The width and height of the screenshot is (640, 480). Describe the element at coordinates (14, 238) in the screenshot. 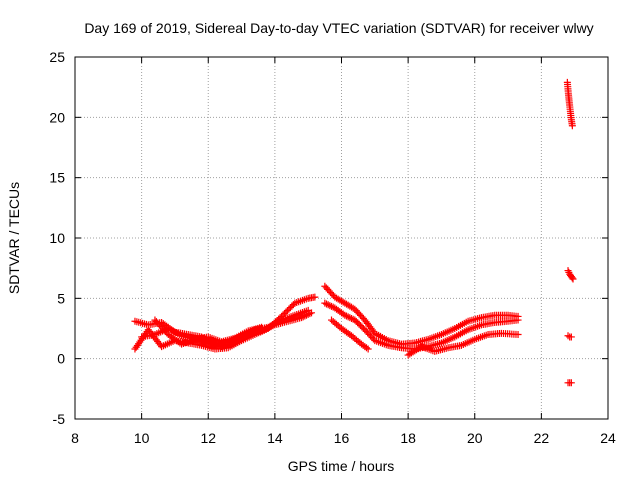

I see `y-axis-label: SDTVAR / TECUs` at that location.